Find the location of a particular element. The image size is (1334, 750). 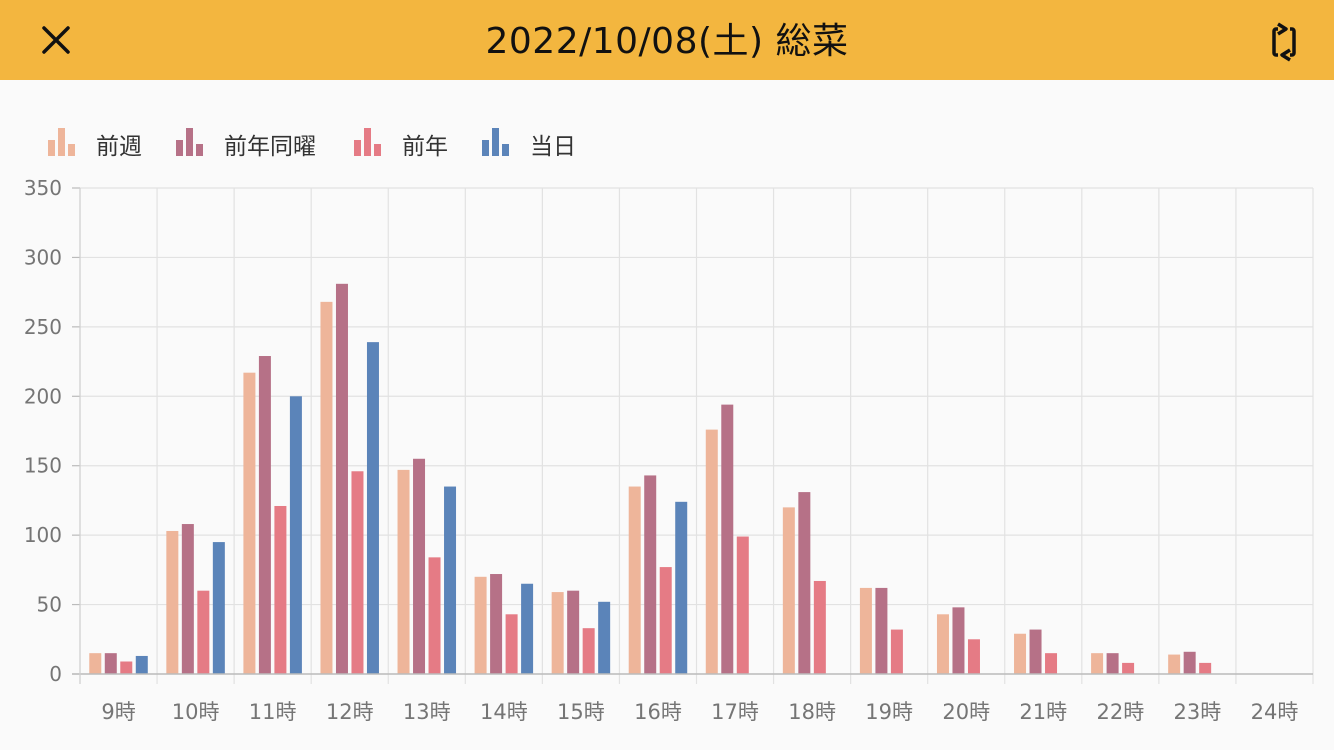

legend: 前週 前年同曜 前年 当日 is located at coordinates (312, 144).